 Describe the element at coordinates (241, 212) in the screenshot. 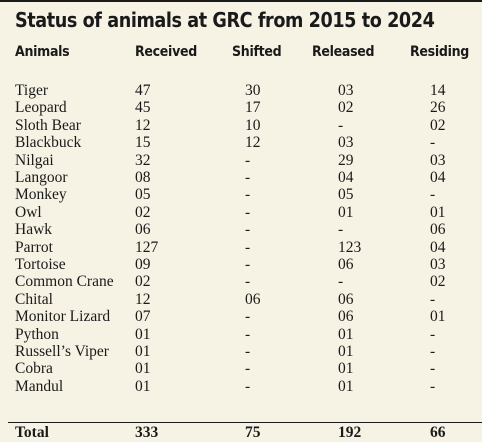

I see `table-row: Owl 02 - 01 01` at that location.